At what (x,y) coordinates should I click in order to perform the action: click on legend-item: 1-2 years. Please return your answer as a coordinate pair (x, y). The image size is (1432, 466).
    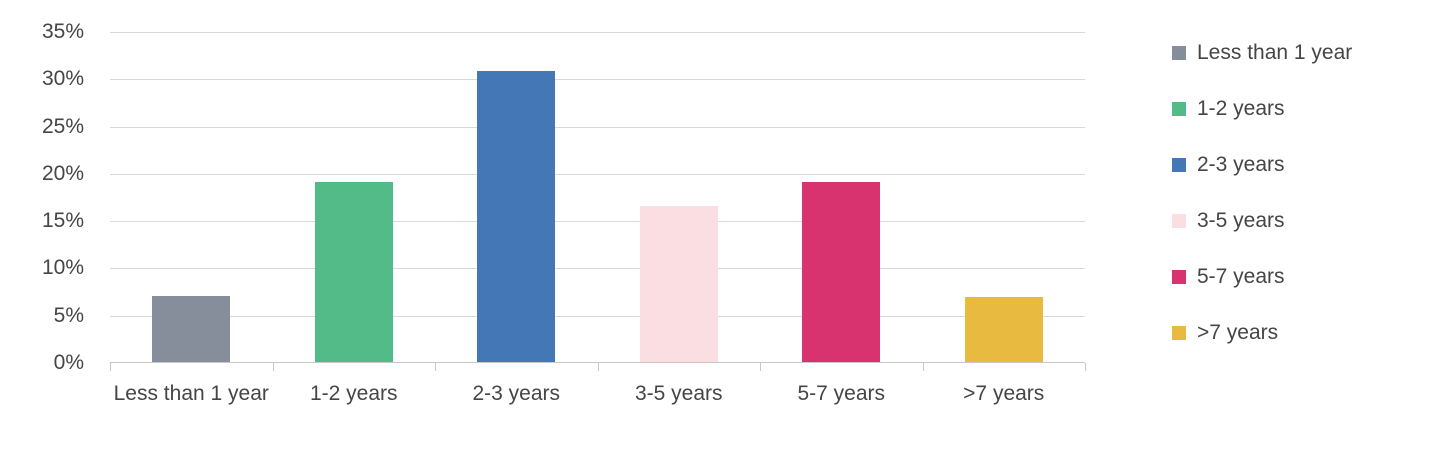
    Looking at the image, I should click on (1262, 109).